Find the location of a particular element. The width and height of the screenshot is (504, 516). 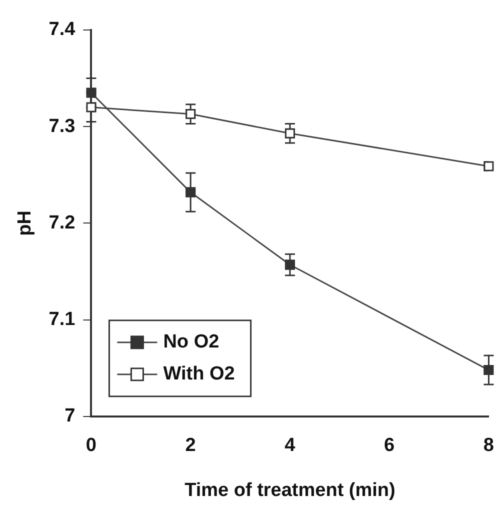

x-tick-label: 4 is located at coordinates (290, 445).